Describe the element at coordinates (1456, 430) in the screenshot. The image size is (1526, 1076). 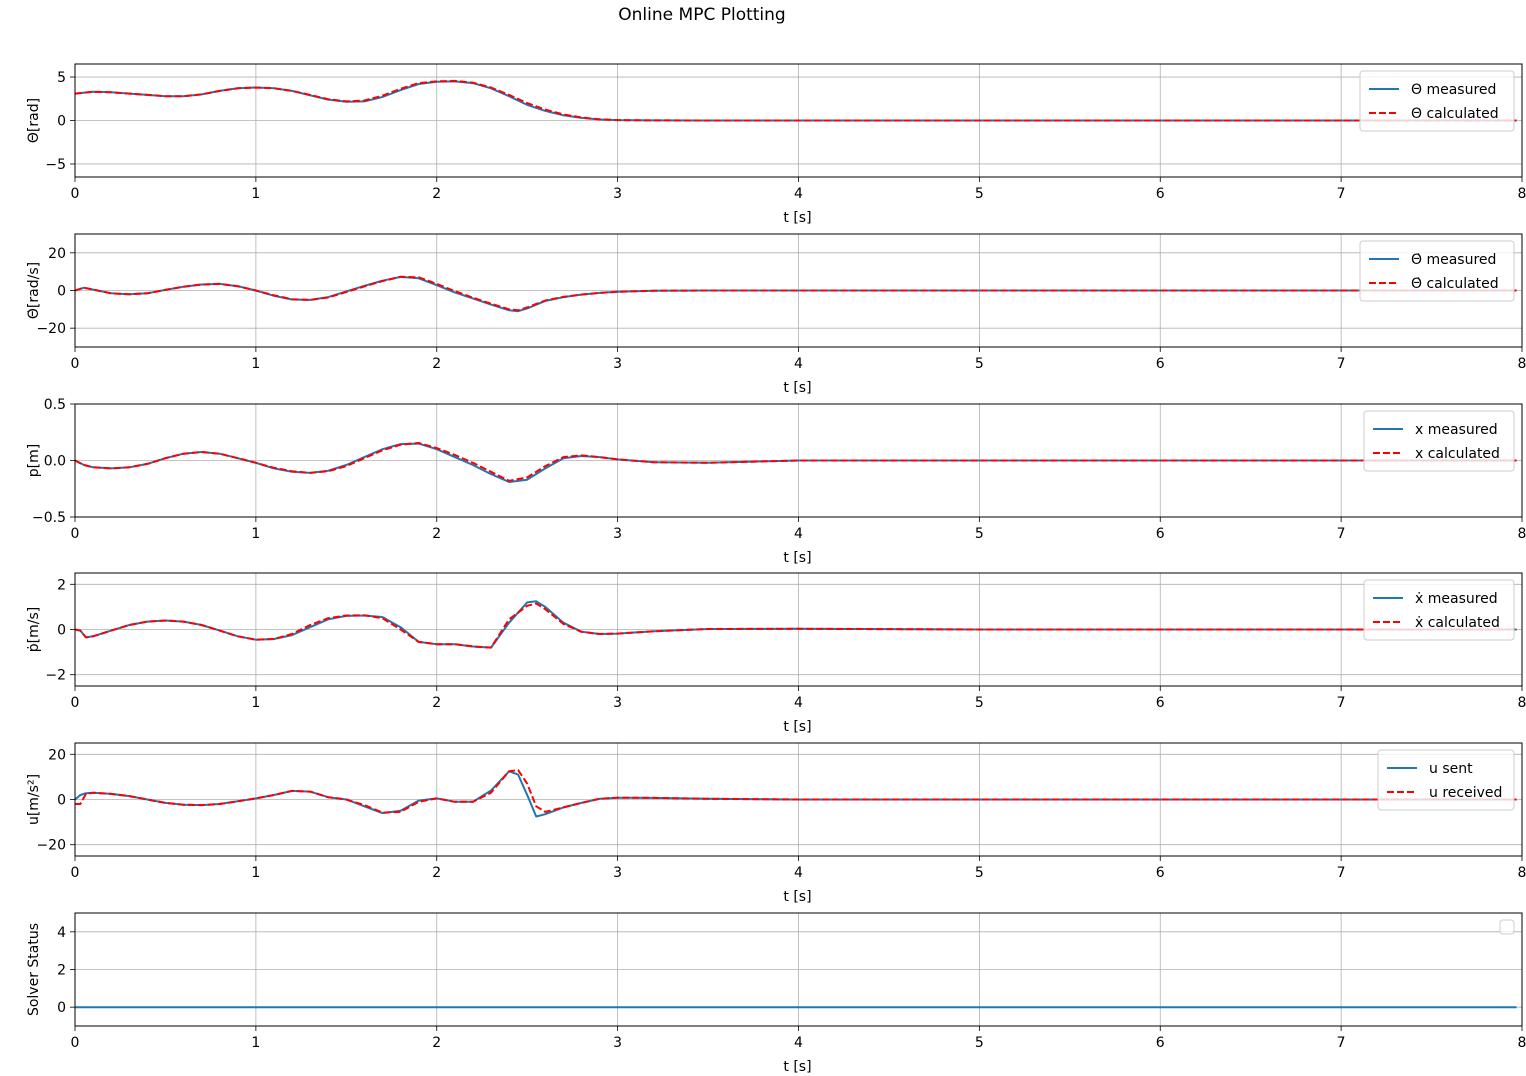
I see `legend-label-1: x measured` at that location.